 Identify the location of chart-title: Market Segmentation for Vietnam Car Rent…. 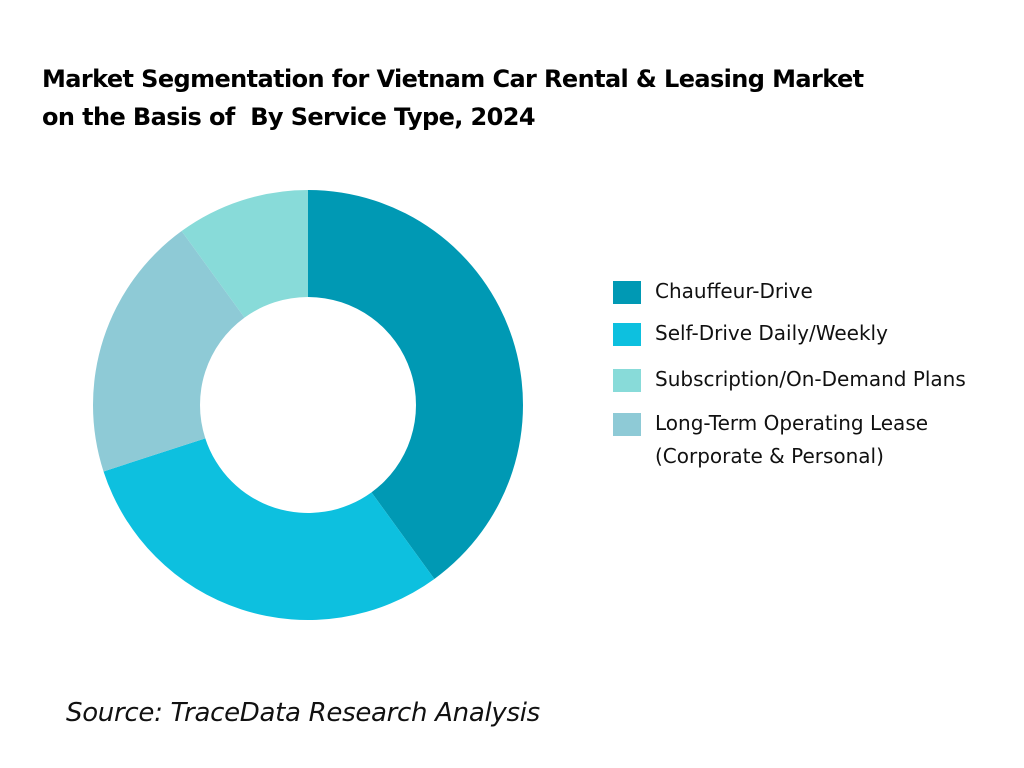
(522, 98).